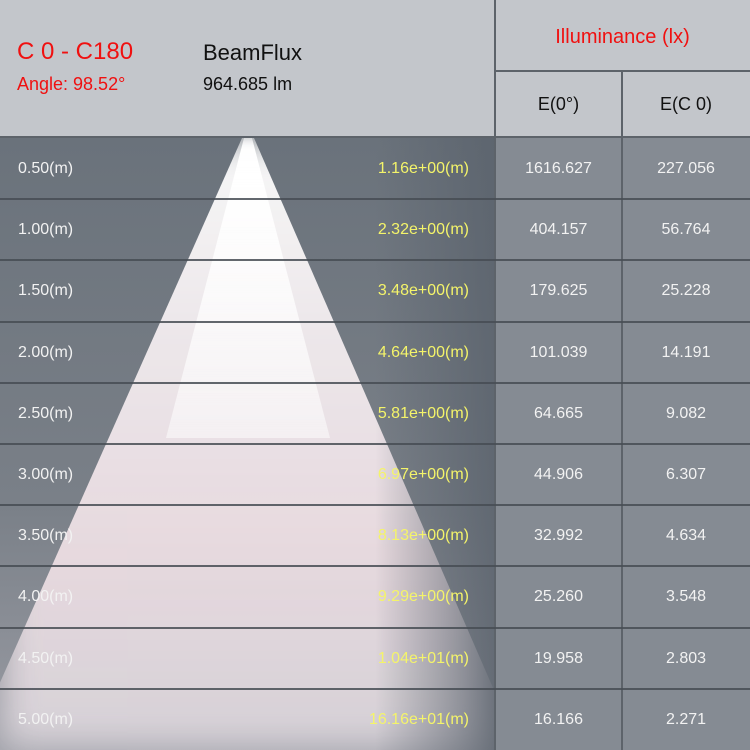 This screenshot has height=750, width=750. Describe the element at coordinates (71, 84) in the screenshot. I see `angle-label: Angle: 98.52°` at that location.